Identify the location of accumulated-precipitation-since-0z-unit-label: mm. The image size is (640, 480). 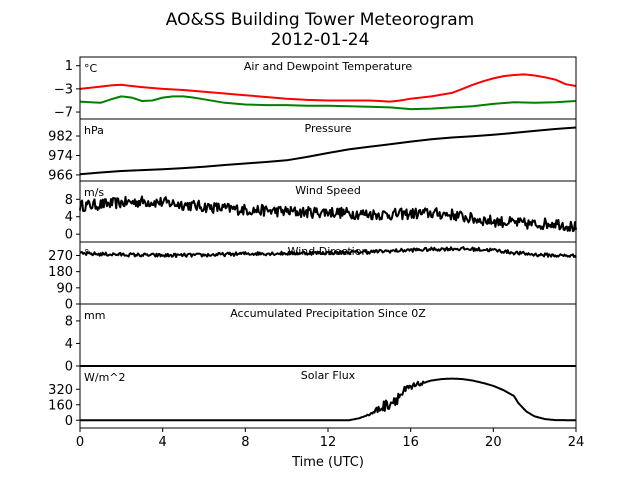
(94, 315).